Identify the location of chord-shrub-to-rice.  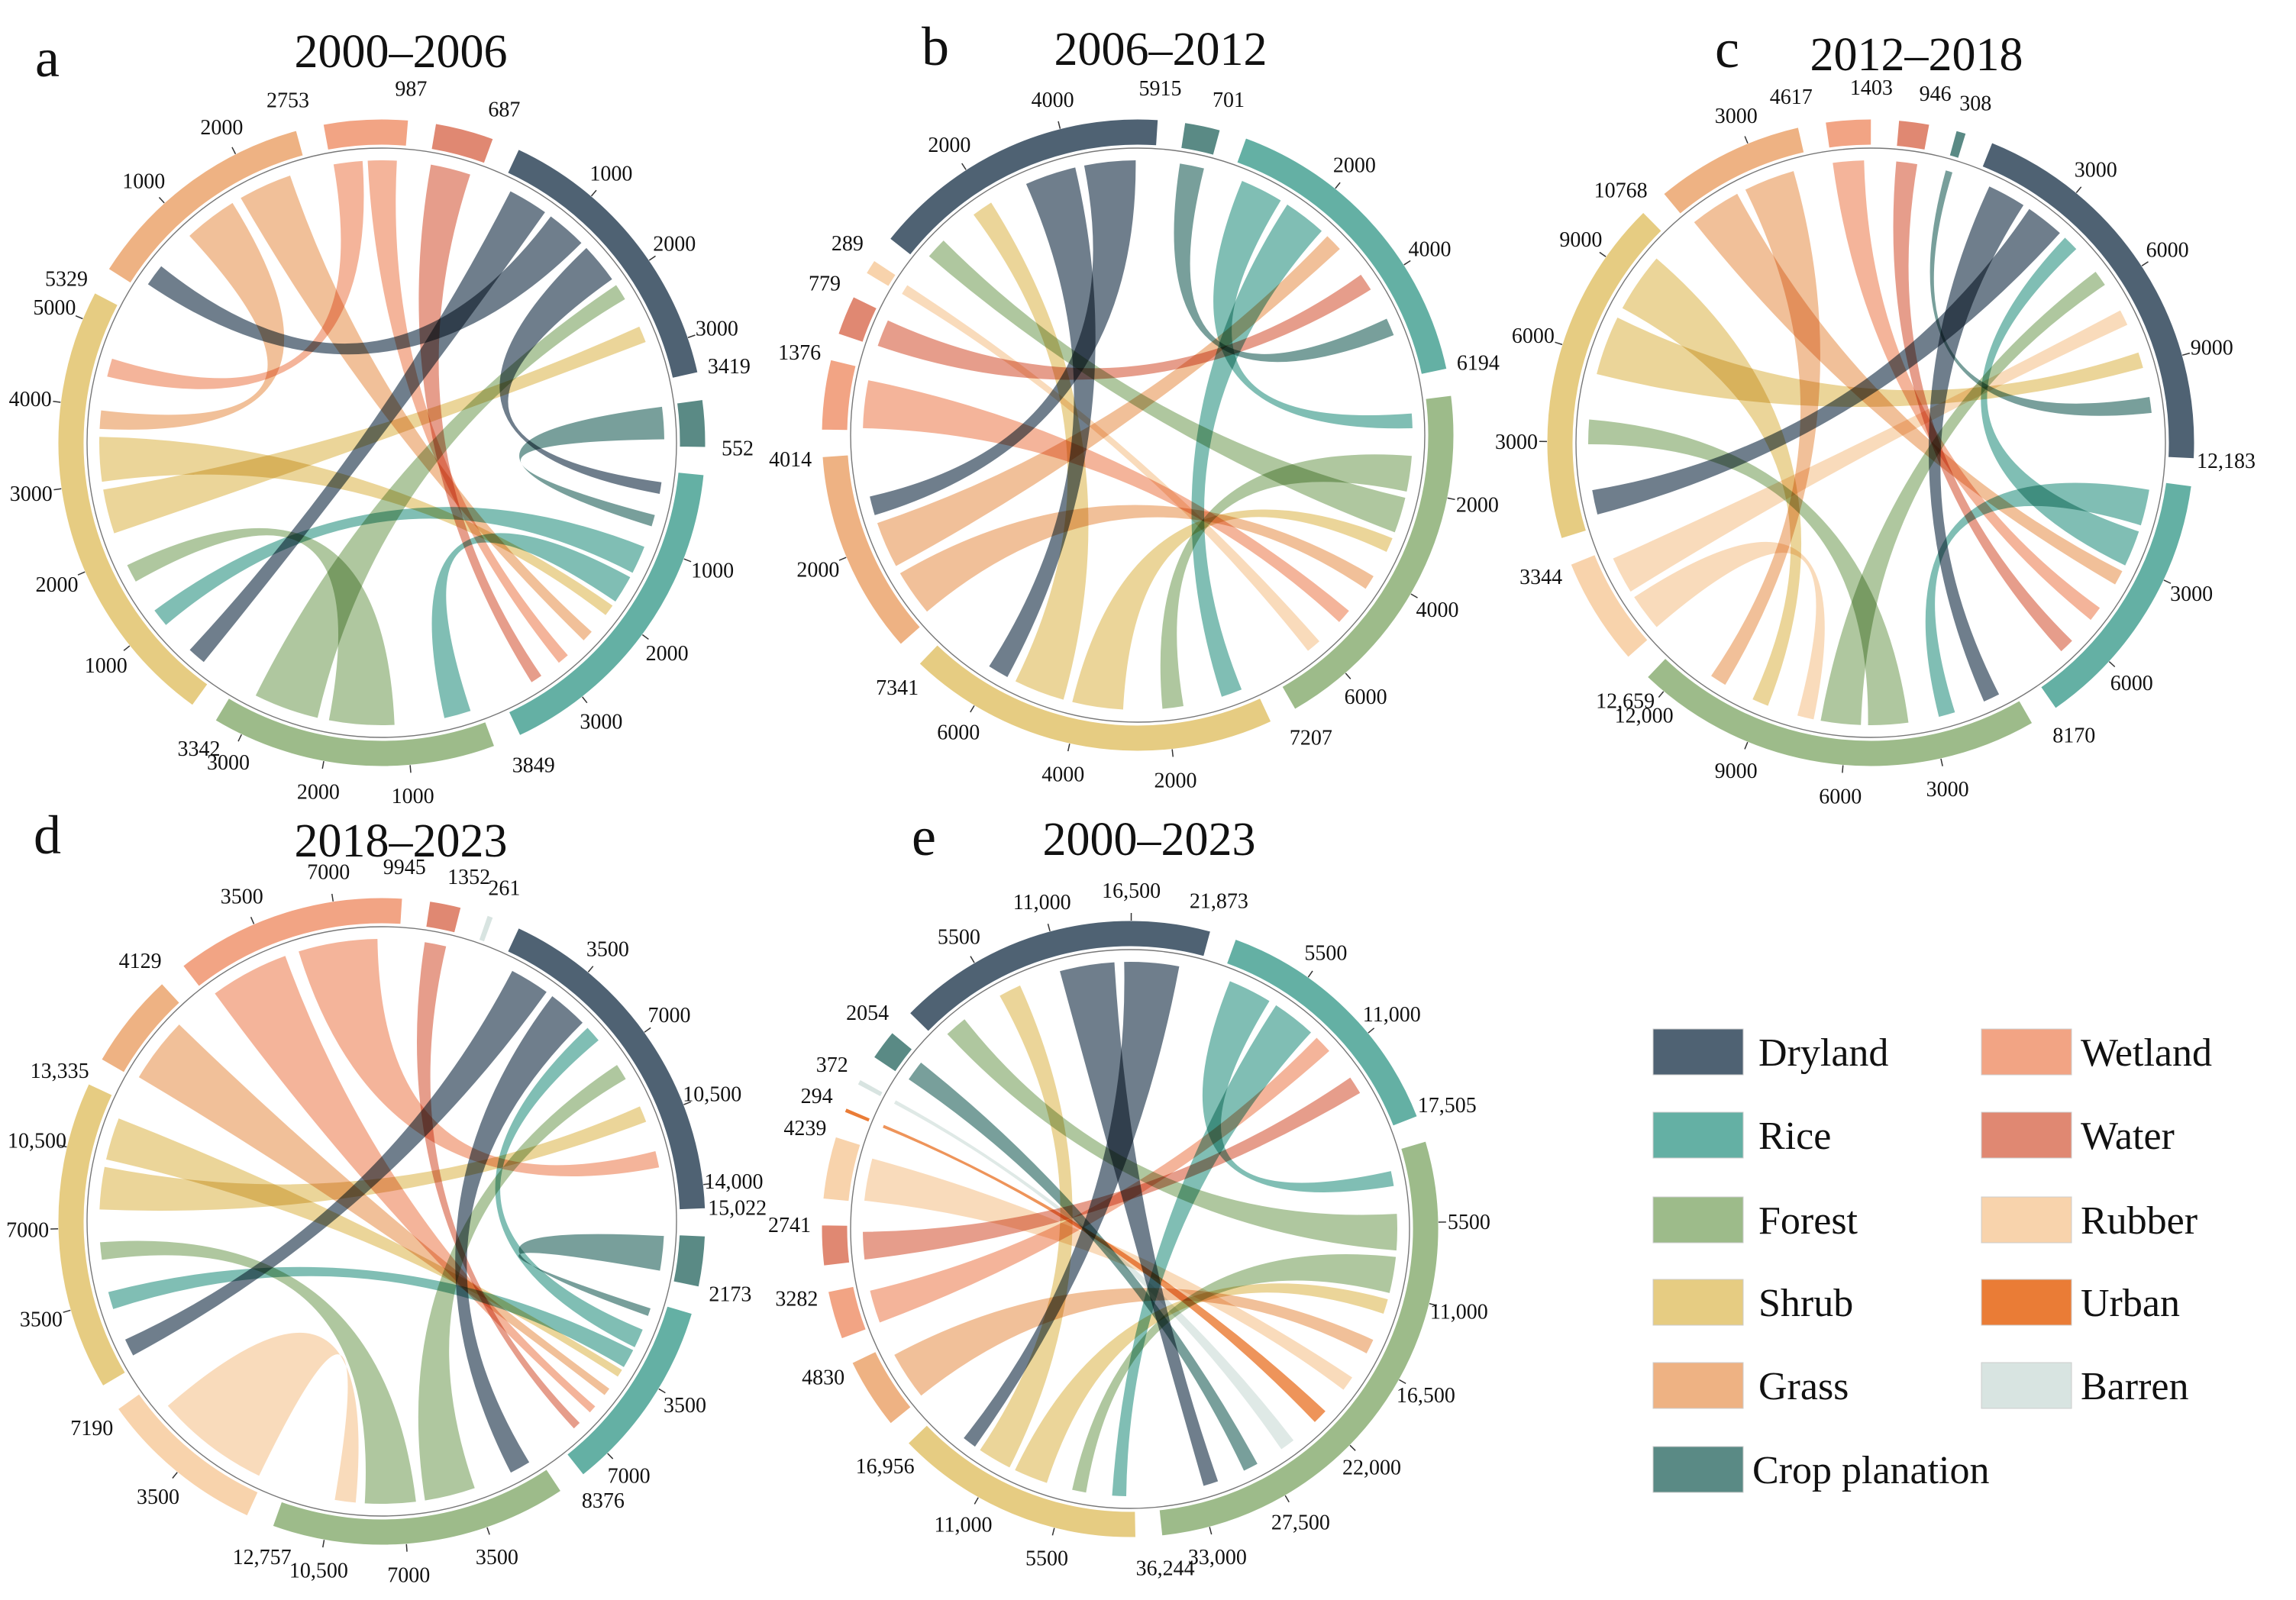
(356, 526).